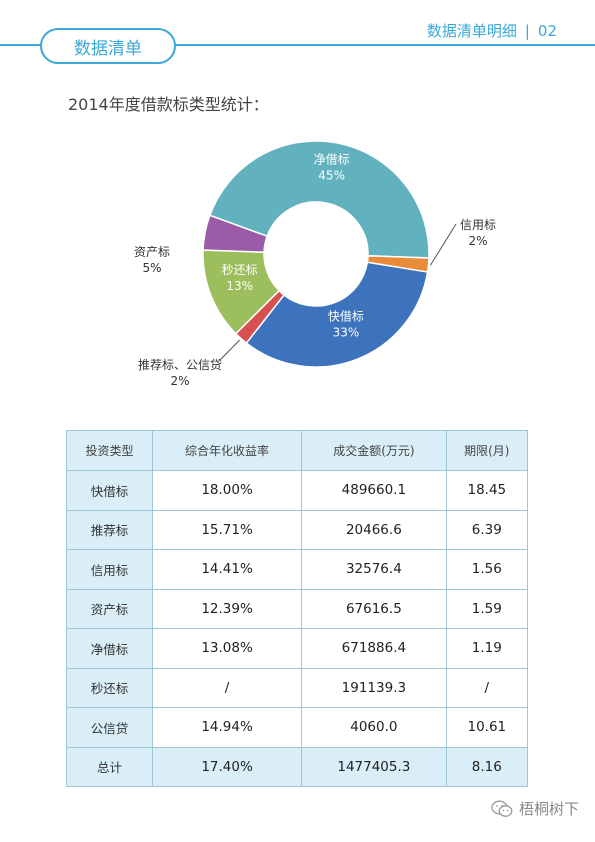  Describe the element at coordinates (374, 766) in the screenshot. I see `cell-amount: 1477405.3` at that location.